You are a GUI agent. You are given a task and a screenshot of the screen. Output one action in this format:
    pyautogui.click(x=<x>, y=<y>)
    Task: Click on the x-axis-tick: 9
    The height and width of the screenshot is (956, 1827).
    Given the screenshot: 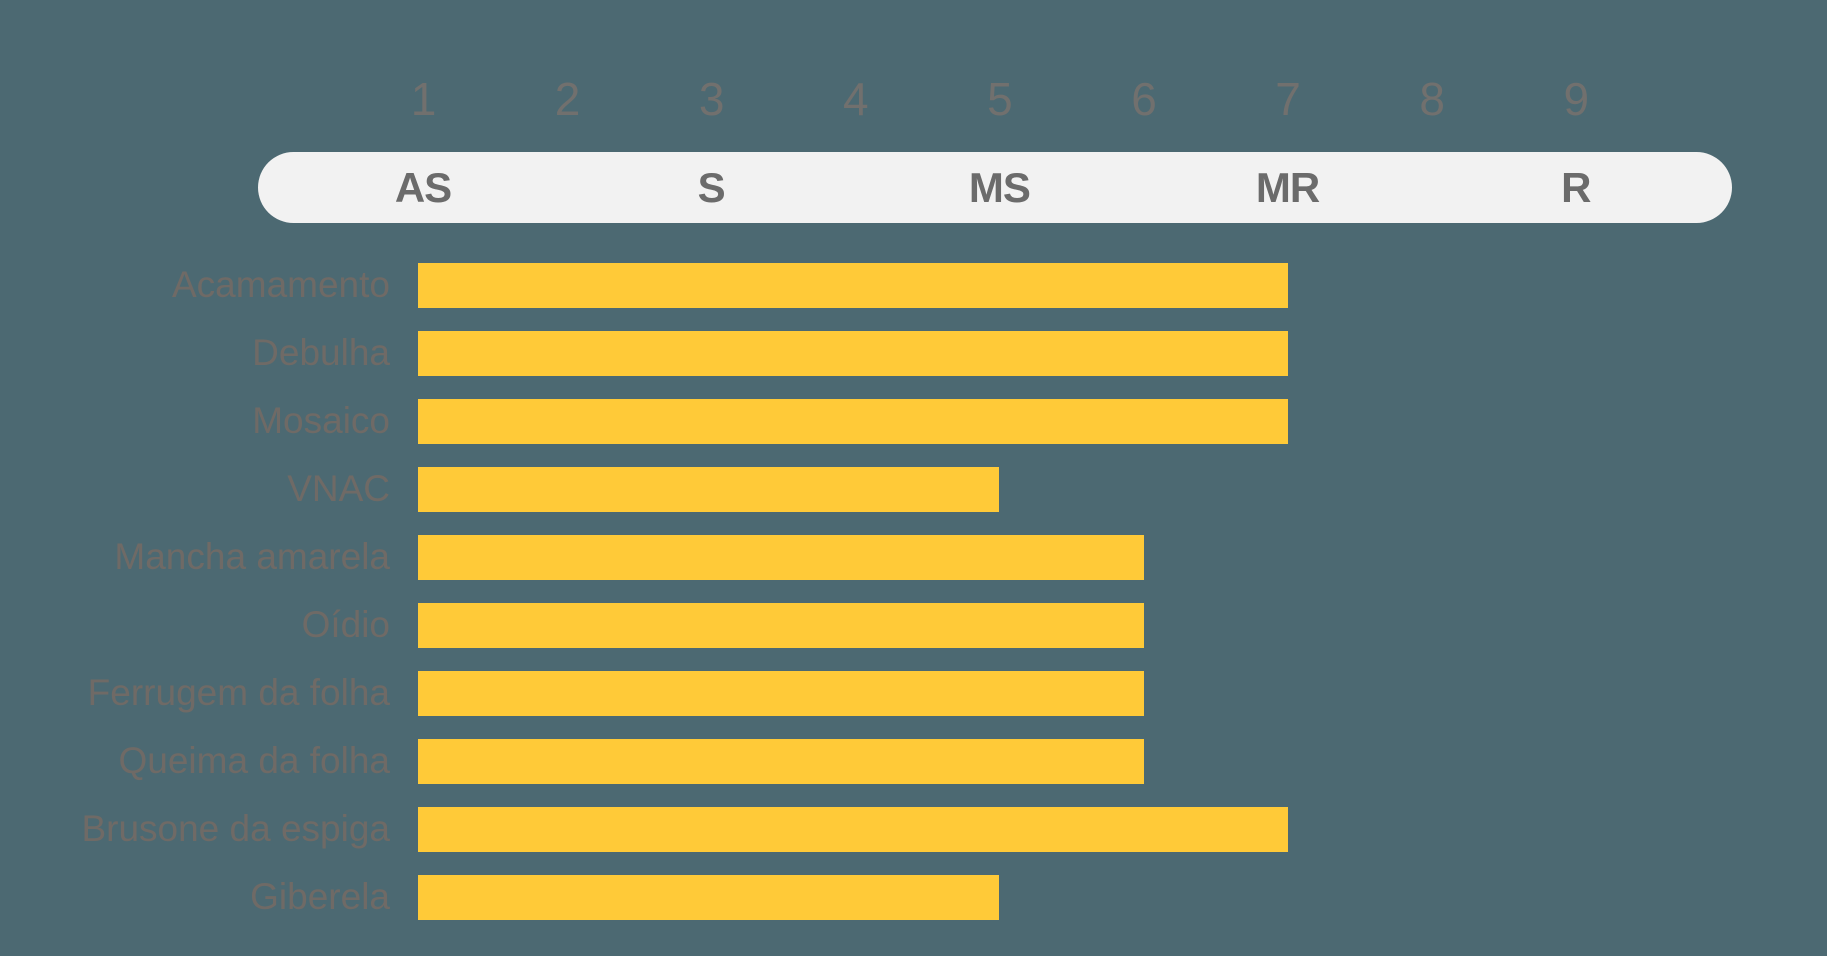 What is the action you would take?
    pyautogui.click(x=1576, y=99)
    